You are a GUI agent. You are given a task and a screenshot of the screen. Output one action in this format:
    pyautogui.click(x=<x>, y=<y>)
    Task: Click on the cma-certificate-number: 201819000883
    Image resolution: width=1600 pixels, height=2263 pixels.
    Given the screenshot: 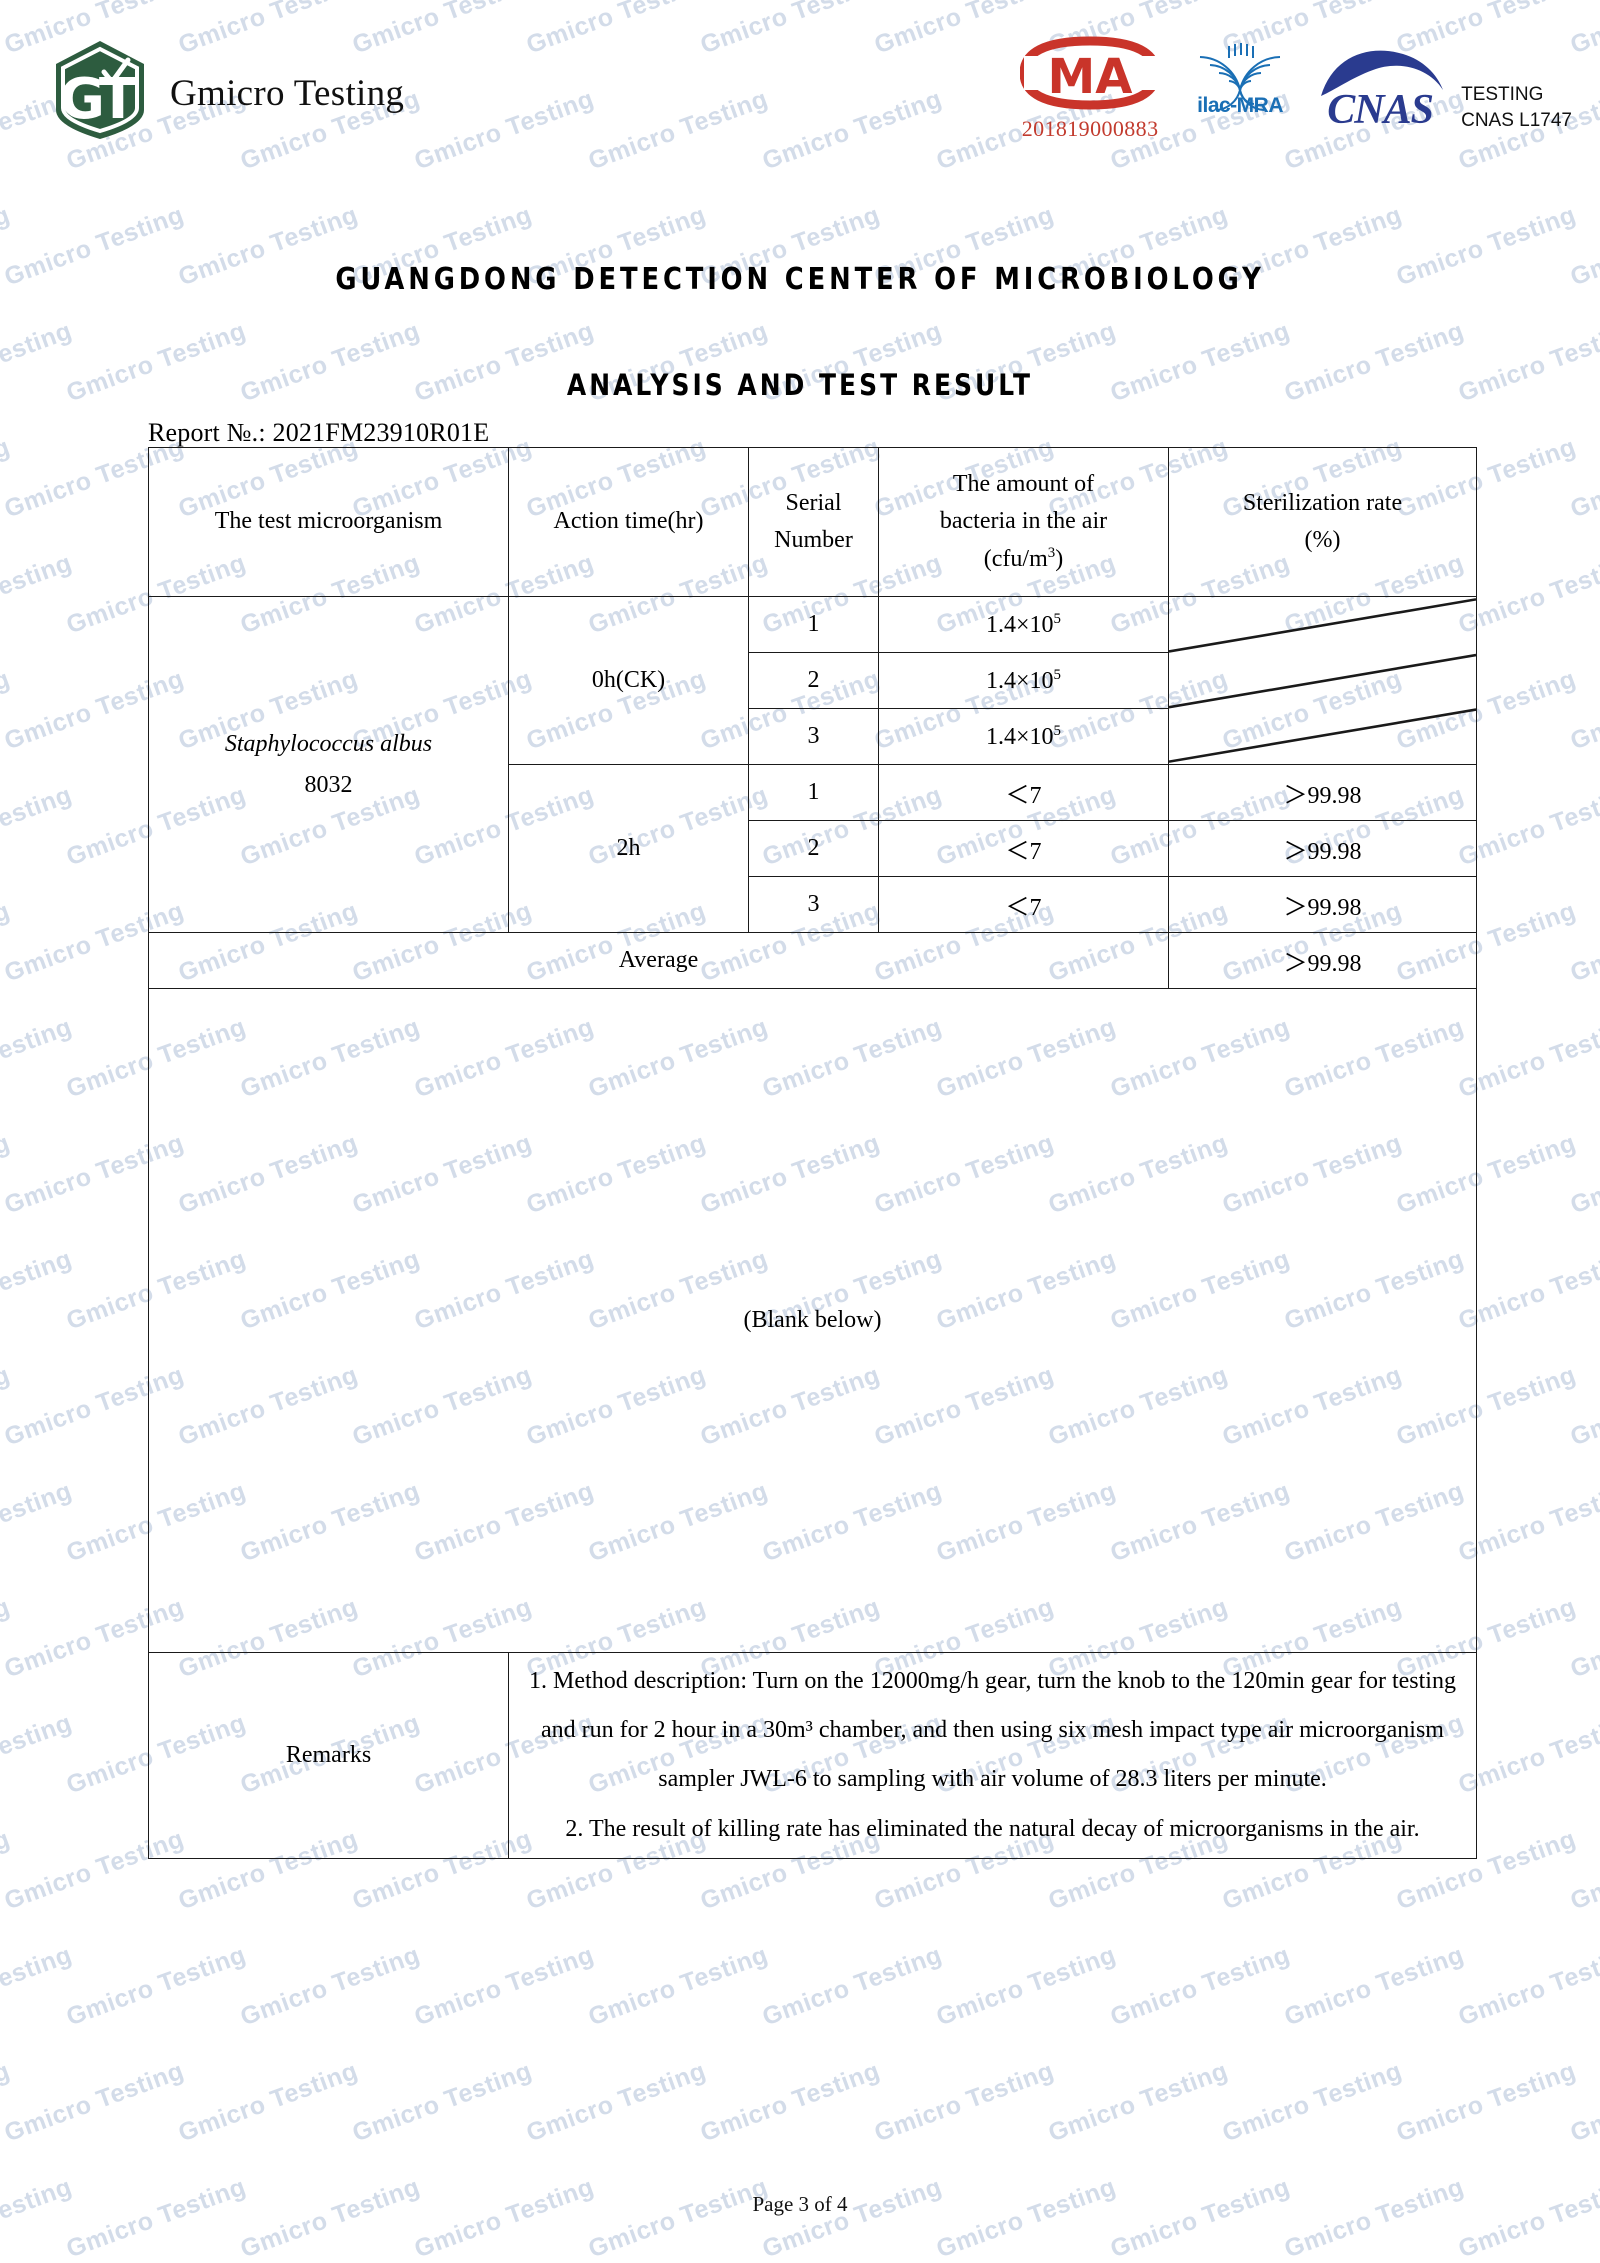 What is the action you would take?
    pyautogui.click(x=1090, y=128)
    